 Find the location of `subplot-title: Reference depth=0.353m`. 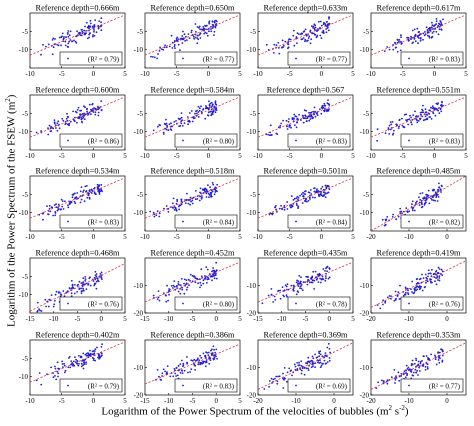

subplot-title: Reference depth=0.353m is located at coordinates (419, 335).